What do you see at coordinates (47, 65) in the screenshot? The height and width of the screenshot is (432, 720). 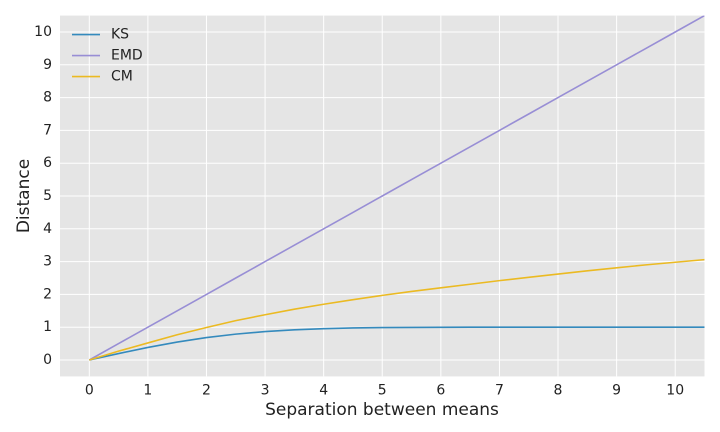 I see `y-tick-label: 9` at bounding box center [47, 65].